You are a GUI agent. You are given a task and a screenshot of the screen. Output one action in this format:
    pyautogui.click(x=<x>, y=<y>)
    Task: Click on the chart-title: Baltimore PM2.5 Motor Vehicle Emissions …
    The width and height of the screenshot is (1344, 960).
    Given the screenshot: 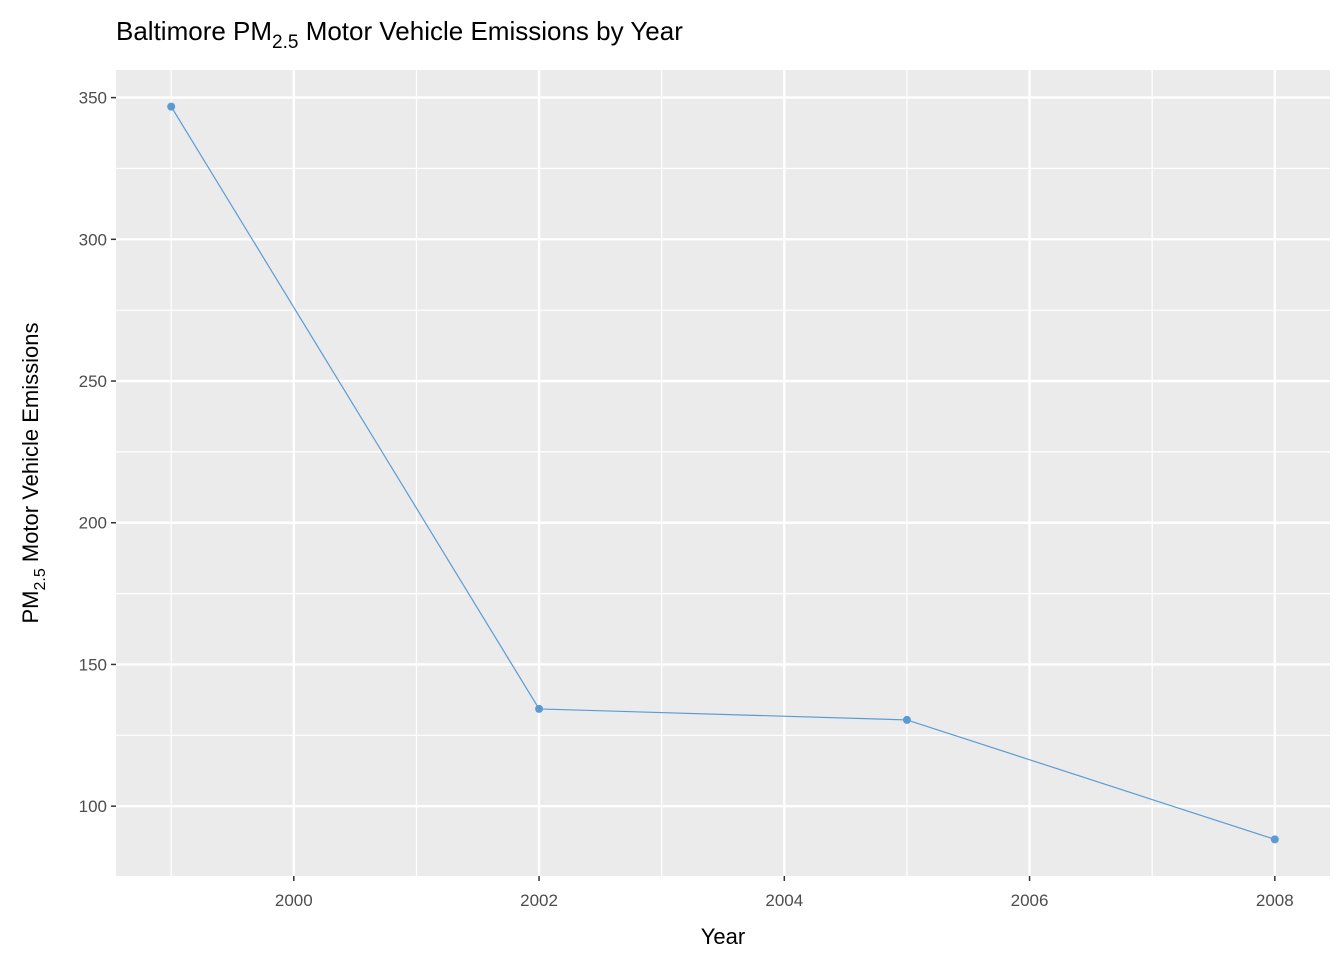 What is the action you would take?
    pyautogui.click(x=399, y=34)
    